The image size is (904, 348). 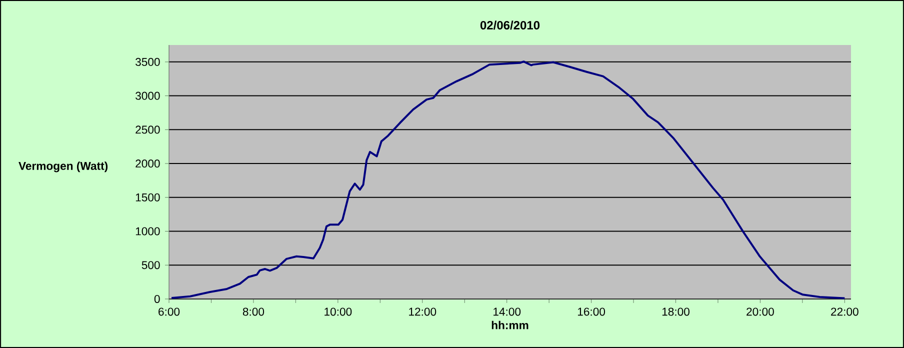 I want to click on x-tick-label: 20:00, so click(x=760, y=312).